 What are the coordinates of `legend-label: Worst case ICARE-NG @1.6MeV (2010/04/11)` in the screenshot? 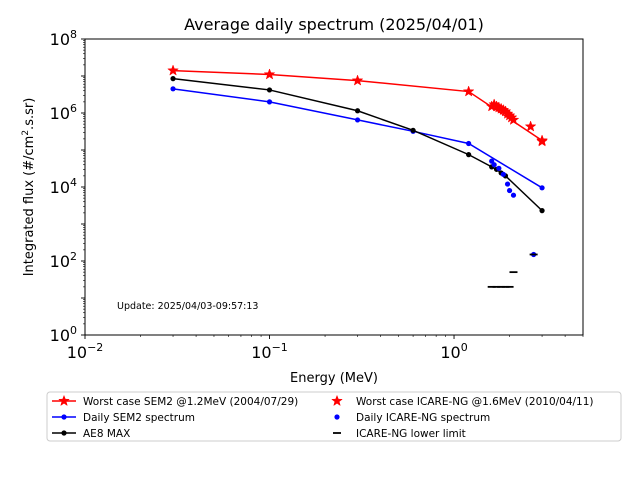 It's located at (475, 402).